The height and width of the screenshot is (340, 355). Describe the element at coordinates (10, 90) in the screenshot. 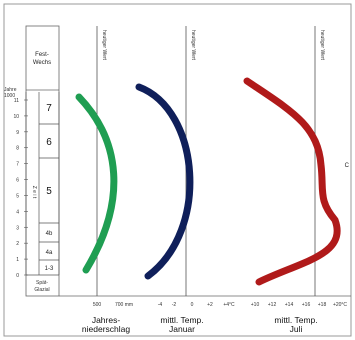

I see `years-label-line1: Jahre` at that location.